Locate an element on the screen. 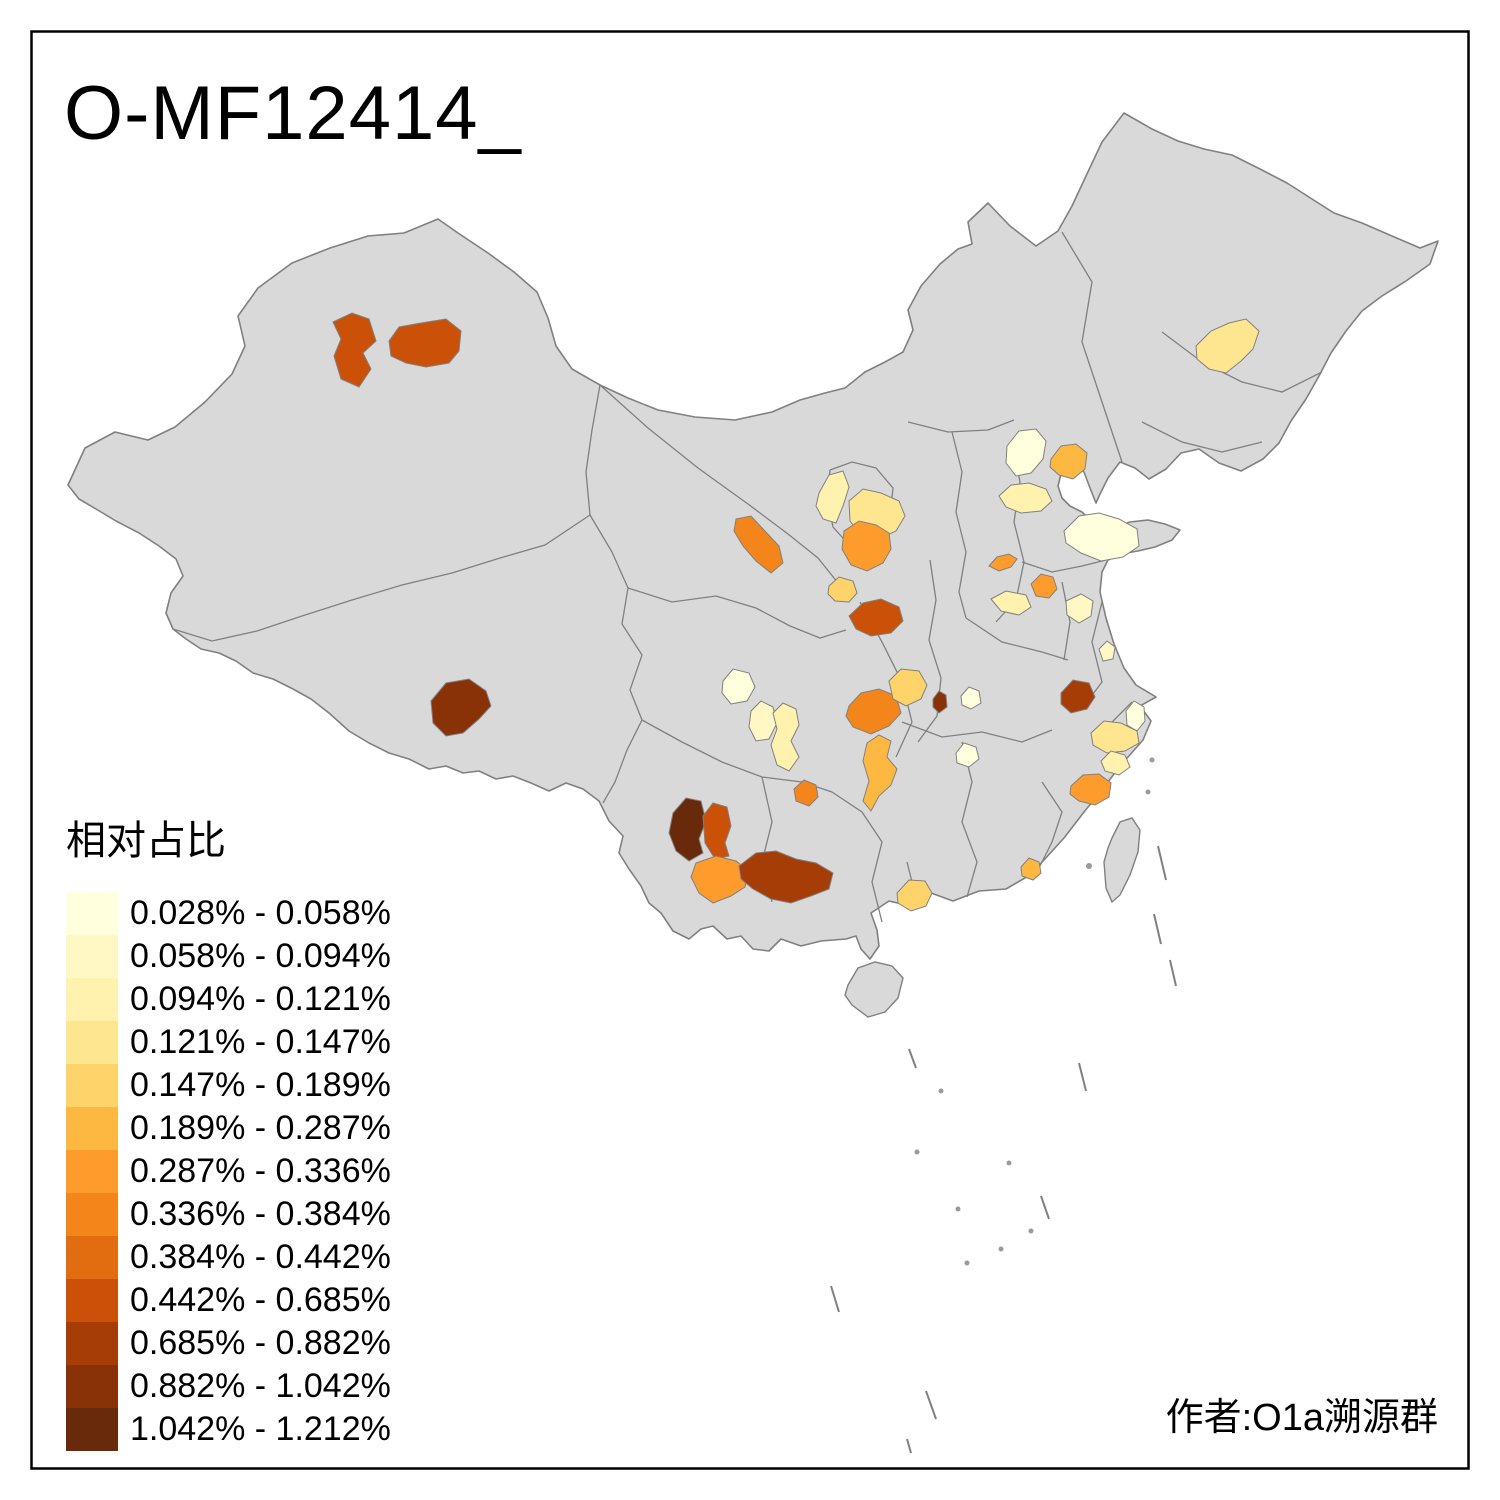 The width and height of the screenshot is (1500, 1500). legend-label: 0.336% - 0.384% is located at coordinates (260, 1214).